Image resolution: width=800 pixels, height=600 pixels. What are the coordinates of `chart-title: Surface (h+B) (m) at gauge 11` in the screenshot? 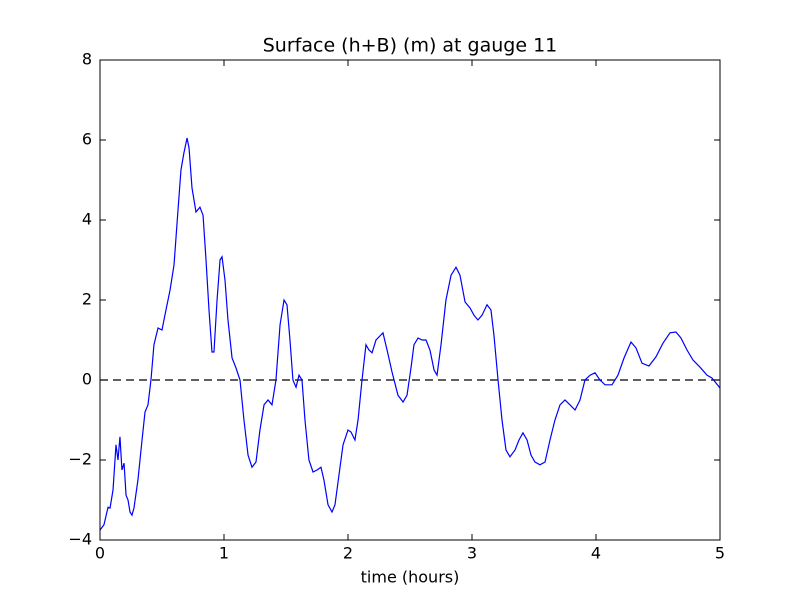 It's located at (410, 46).